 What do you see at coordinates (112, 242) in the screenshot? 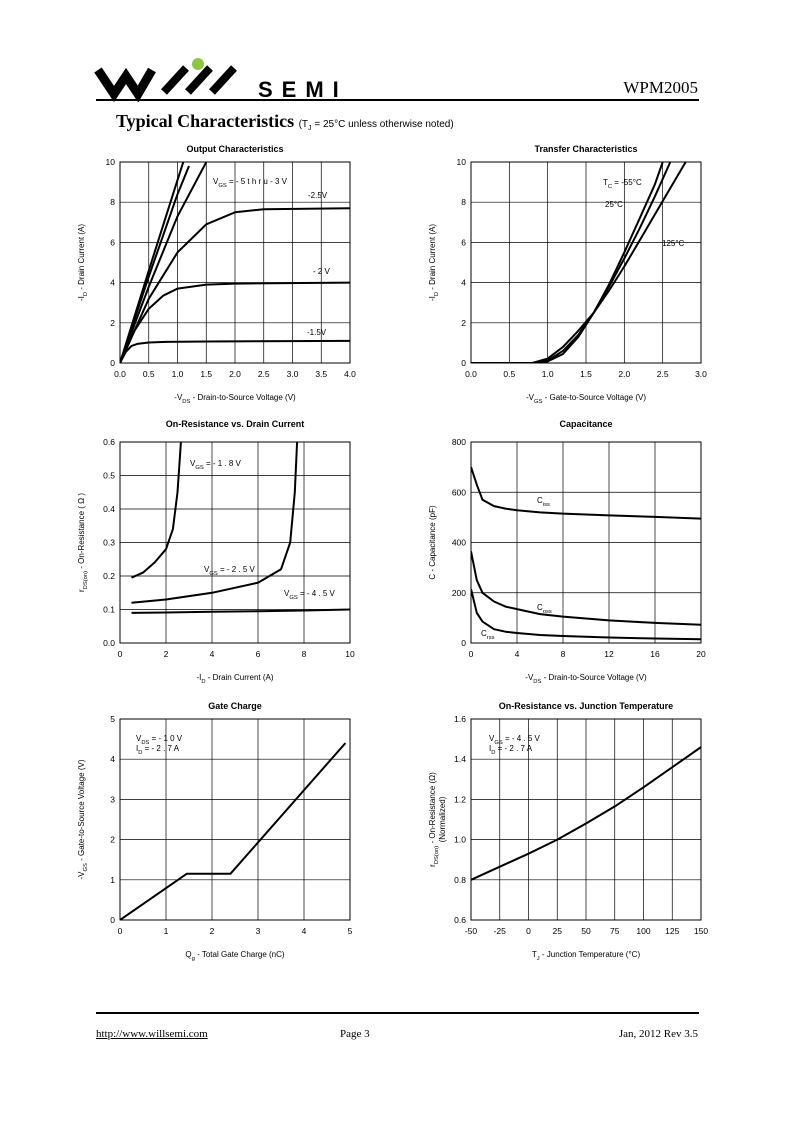
I see `y-tick-label: 6` at bounding box center [112, 242].